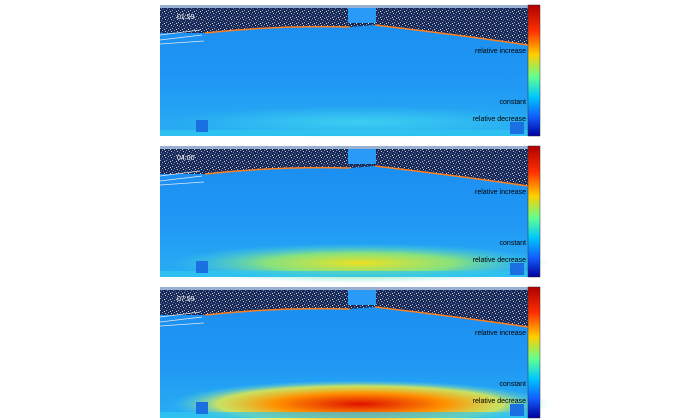 The width and height of the screenshot is (700, 420). Describe the element at coordinates (186, 158) in the screenshot. I see `time-label: 04:00` at that location.